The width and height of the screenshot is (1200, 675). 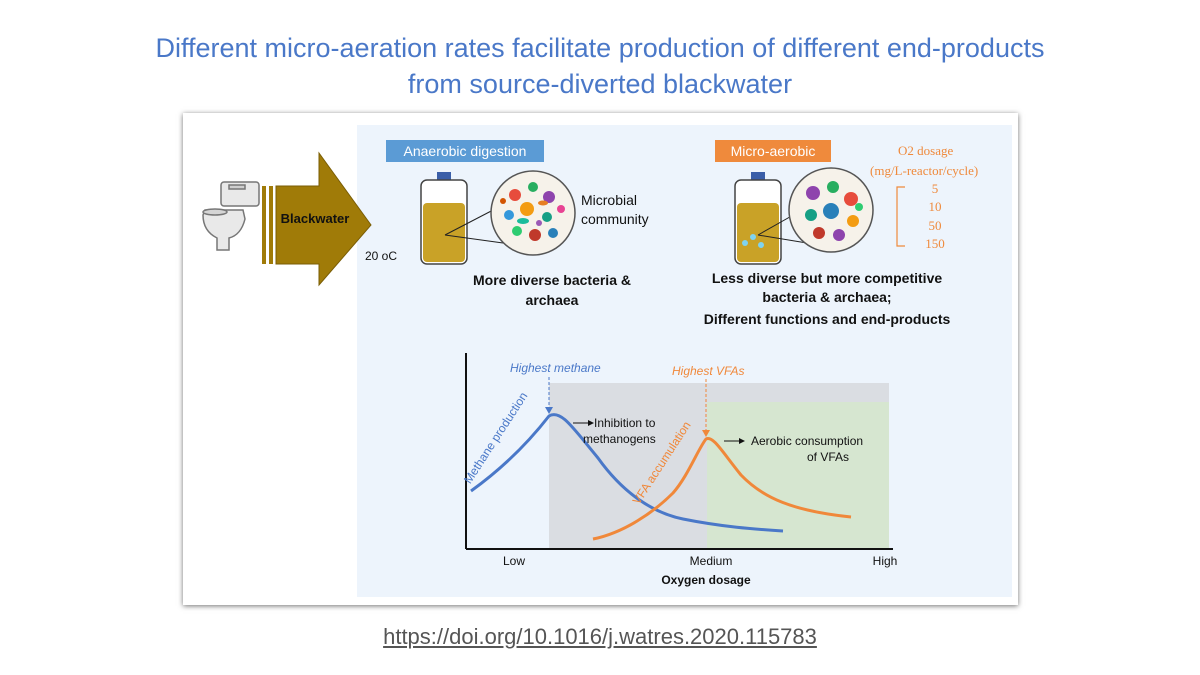 I want to click on aerobic-region, so click(x=798, y=475).